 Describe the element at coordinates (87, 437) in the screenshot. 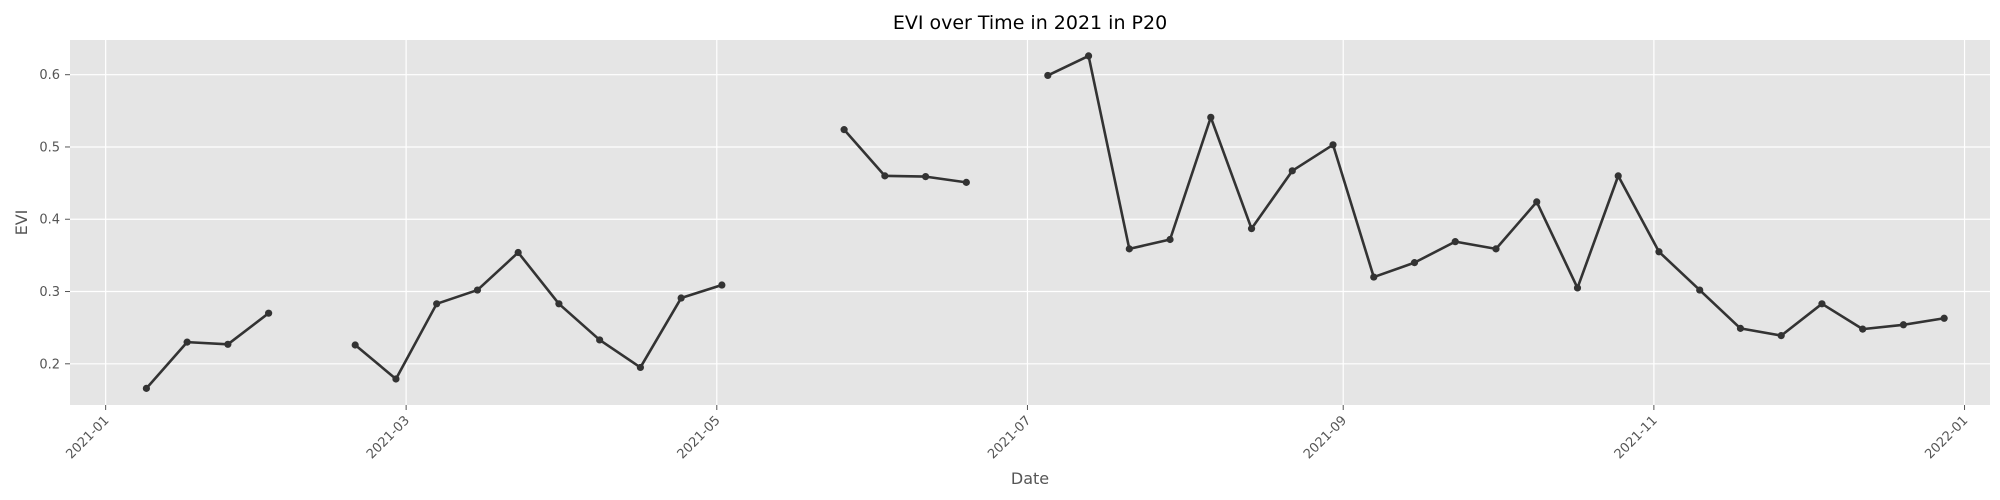

I see `x-tick-label: 2021-01` at that location.